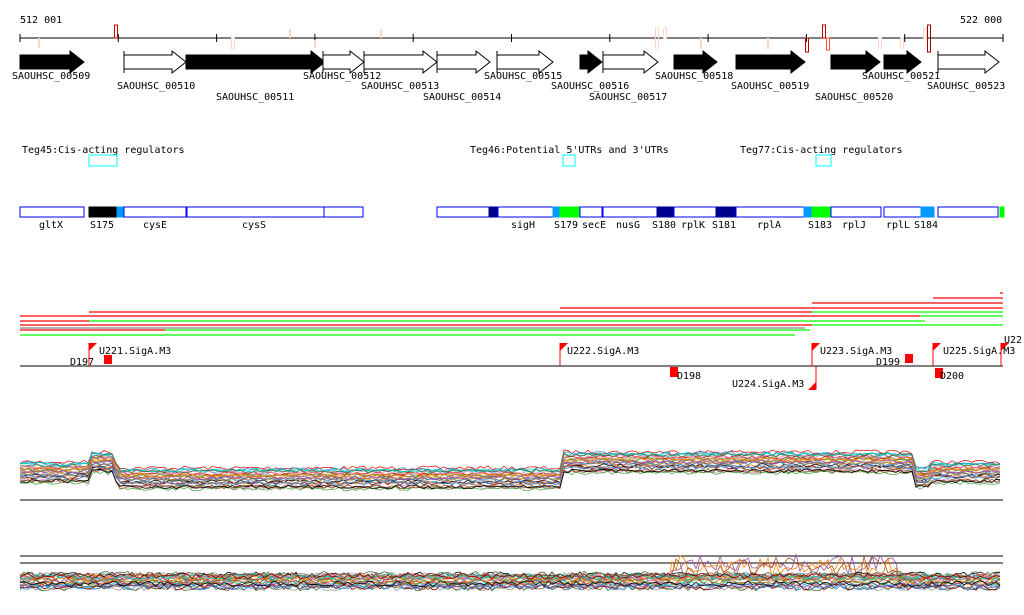 Image resolution: width=1024 pixels, height=615 pixels. I want to click on segment-label: cysS, so click(254, 225).